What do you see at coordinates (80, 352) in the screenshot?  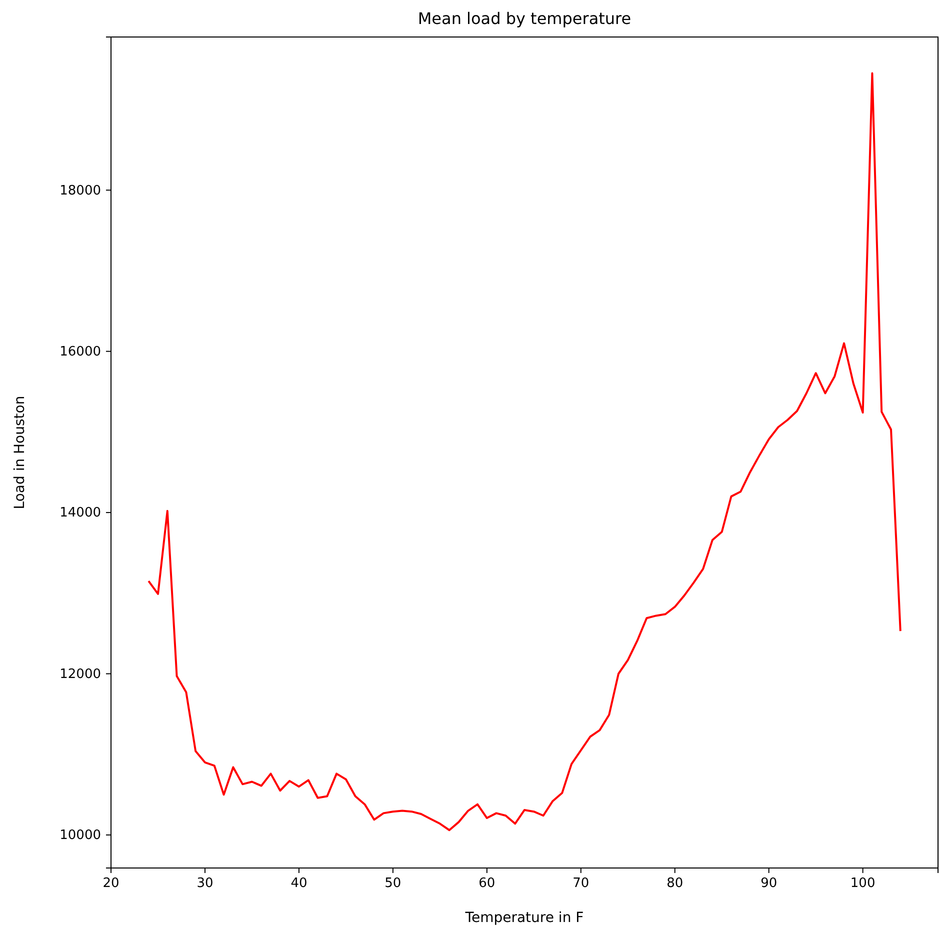 I see `y-tick-label: 16000` at bounding box center [80, 352].